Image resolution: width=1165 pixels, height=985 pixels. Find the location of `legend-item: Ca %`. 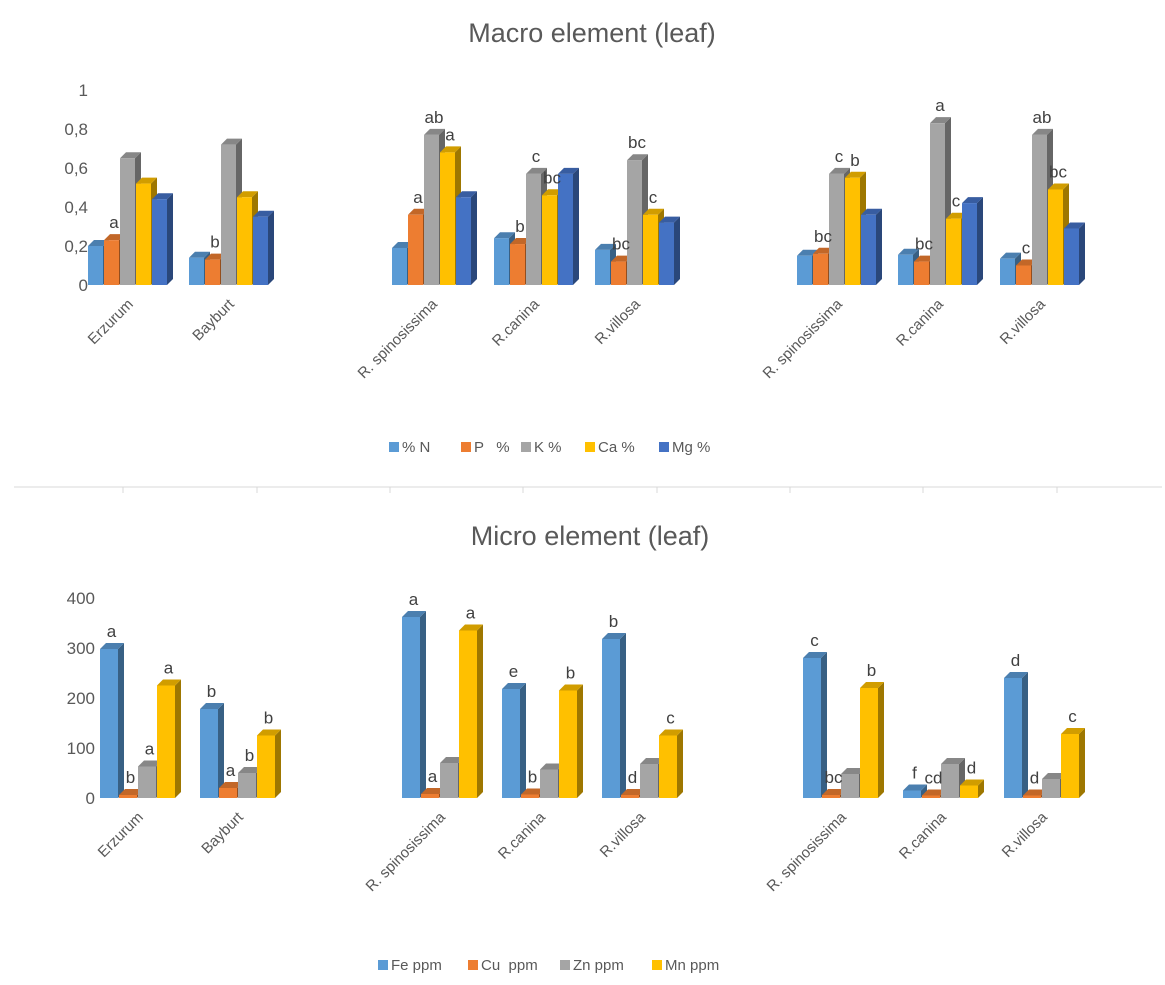

legend-item: Ca % is located at coordinates (610, 447).